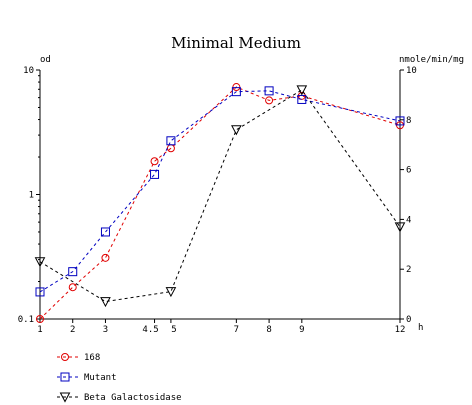 This screenshot has width=472, height=405. What do you see at coordinates (173, 330) in the screenshot?
I see `x-tick-label: 5` at bounding box center [173, 330].